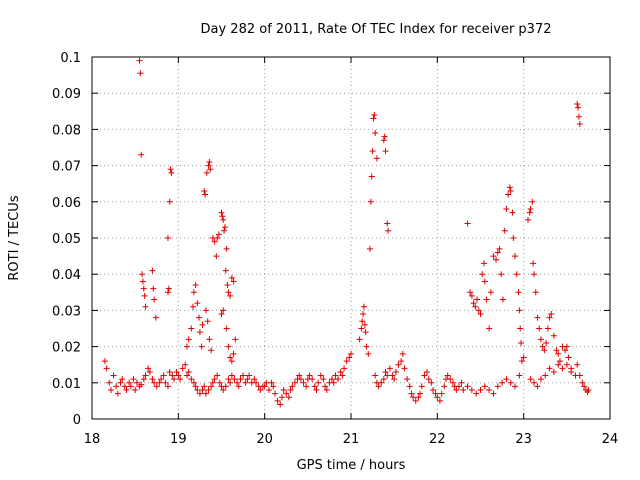 The width and height of the screenshot is (640, 480). Describe the element at coordinates (610, 439) in the screenshot. I see `x-tick-label: 24` at that location.